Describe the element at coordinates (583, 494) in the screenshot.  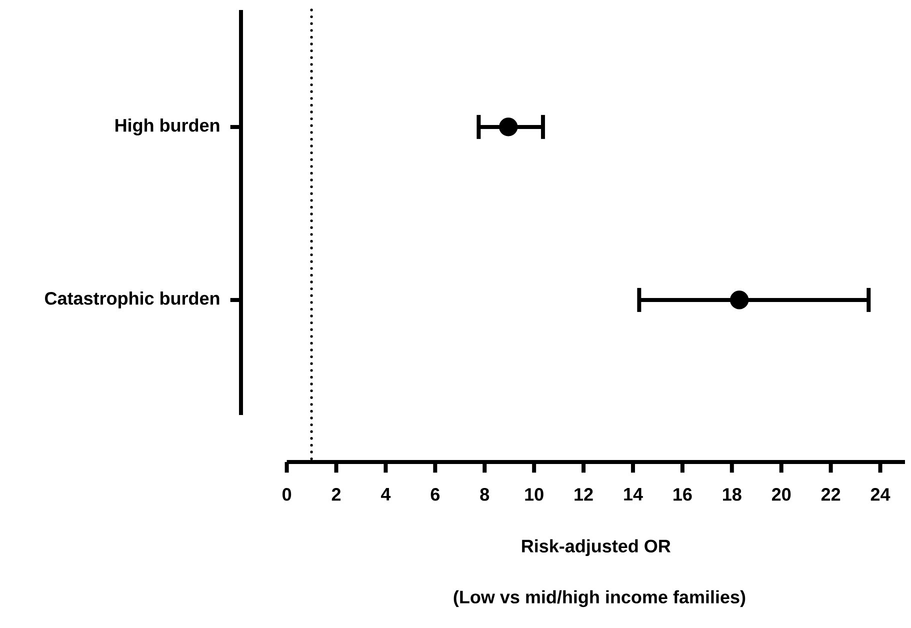
I see `x-tick-label: 12` at that location.